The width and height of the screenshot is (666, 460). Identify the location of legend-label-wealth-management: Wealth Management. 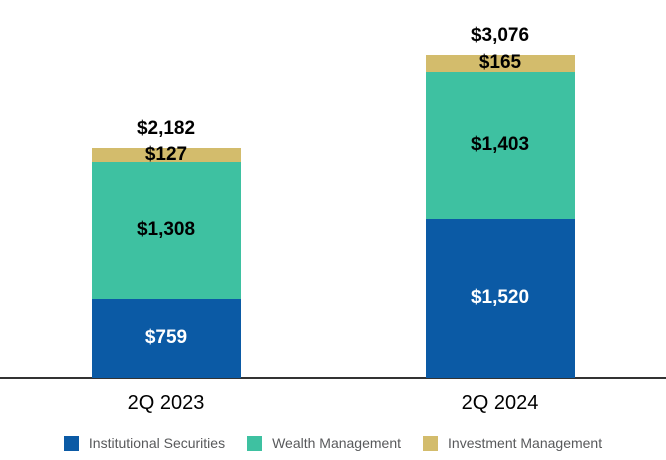
(337, 443).